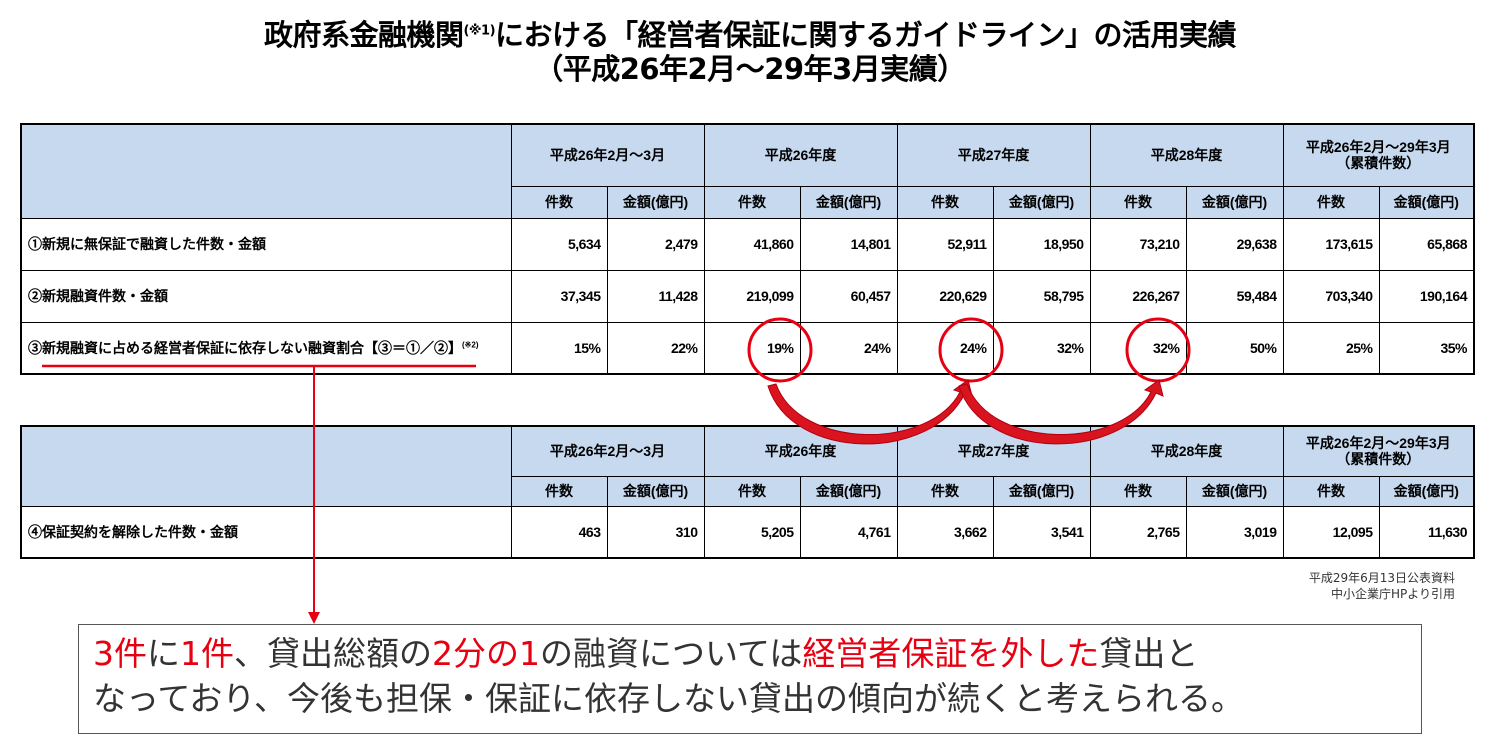 Image resolution: width=1500 pixels, height=748 pixels. Describe the element at coordinates (363, 35) in the screenshot. I see `title-main: 政府系金融機関` at that location.